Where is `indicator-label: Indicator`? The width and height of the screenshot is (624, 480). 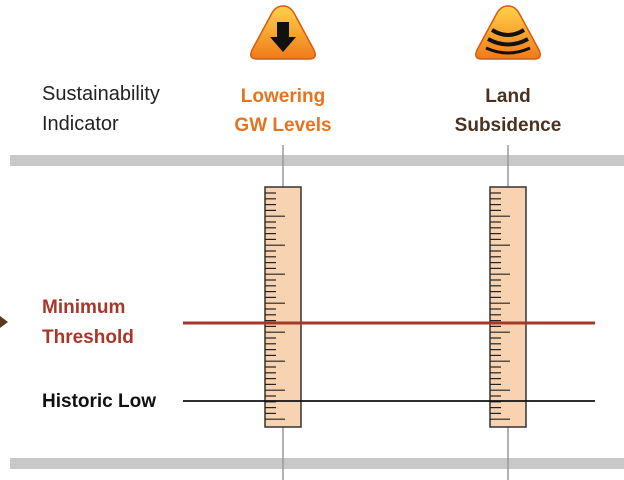
indicator-label: Indicator is located at coordinates (80, 124).